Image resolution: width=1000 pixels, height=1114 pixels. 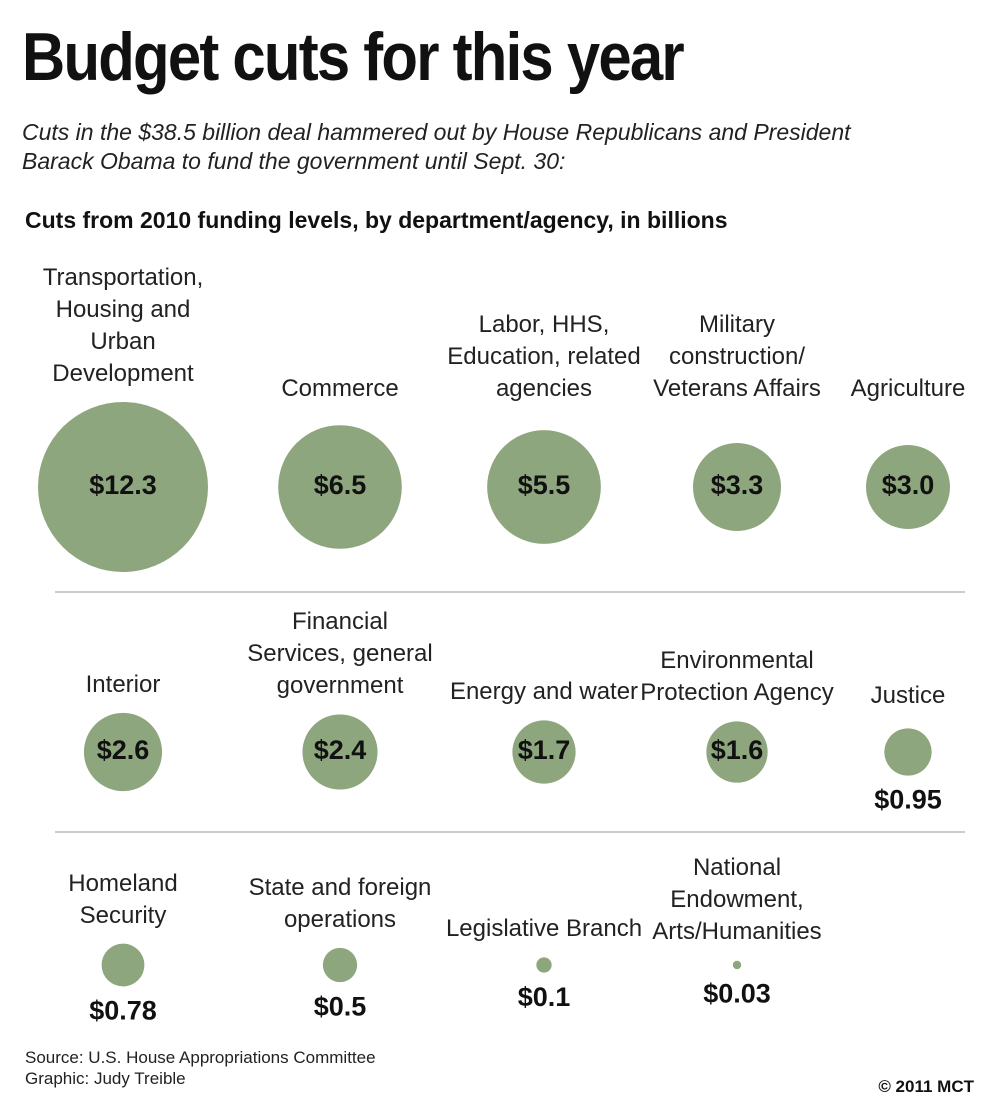 I want to click on value-label: $0.1, so click(x=544, y=997).